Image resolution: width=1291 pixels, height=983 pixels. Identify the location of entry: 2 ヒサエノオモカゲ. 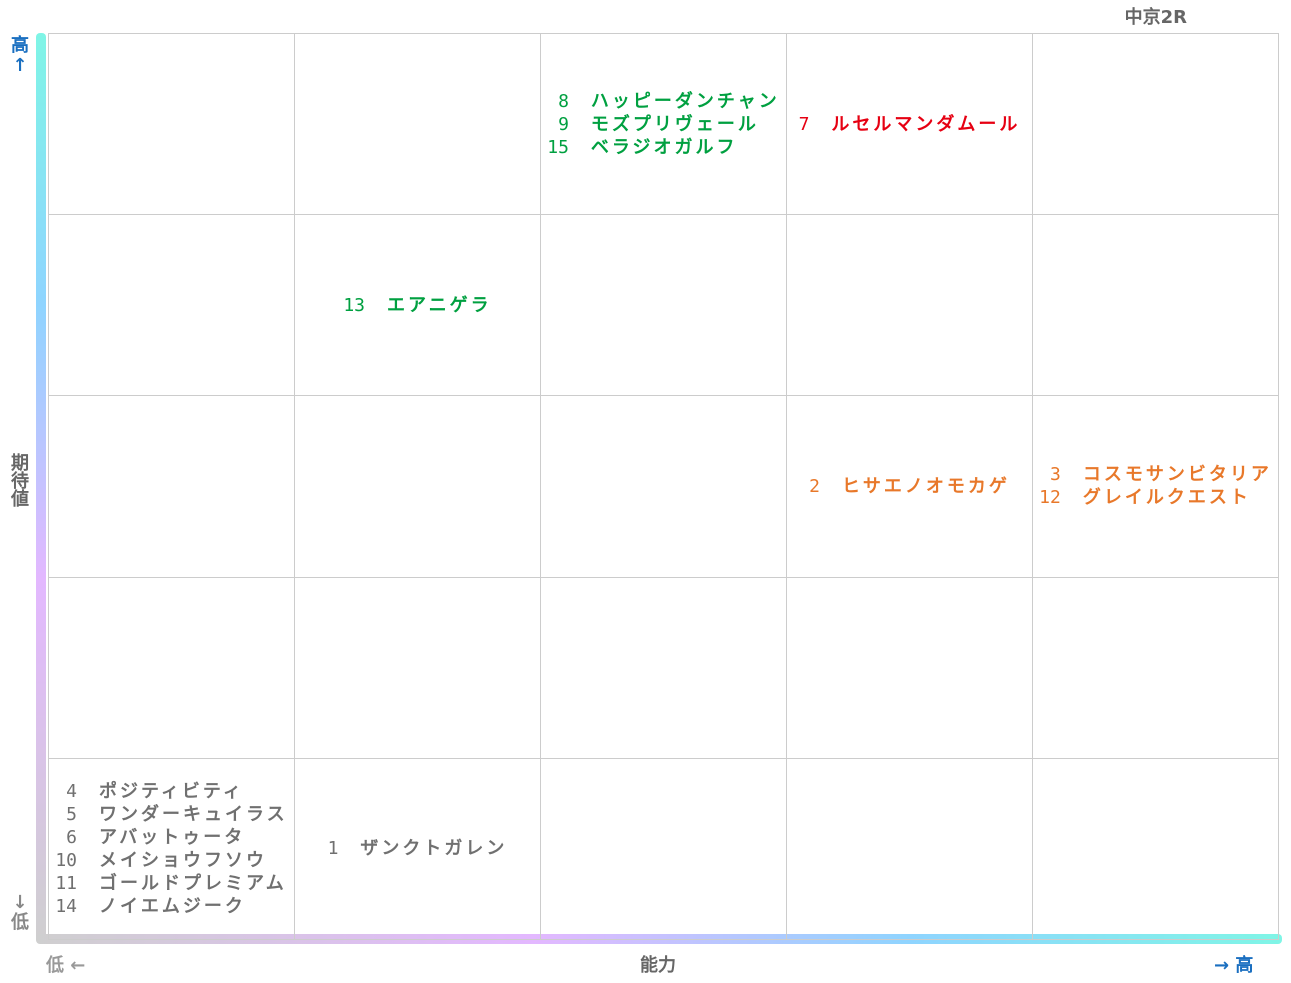
(909, 486).